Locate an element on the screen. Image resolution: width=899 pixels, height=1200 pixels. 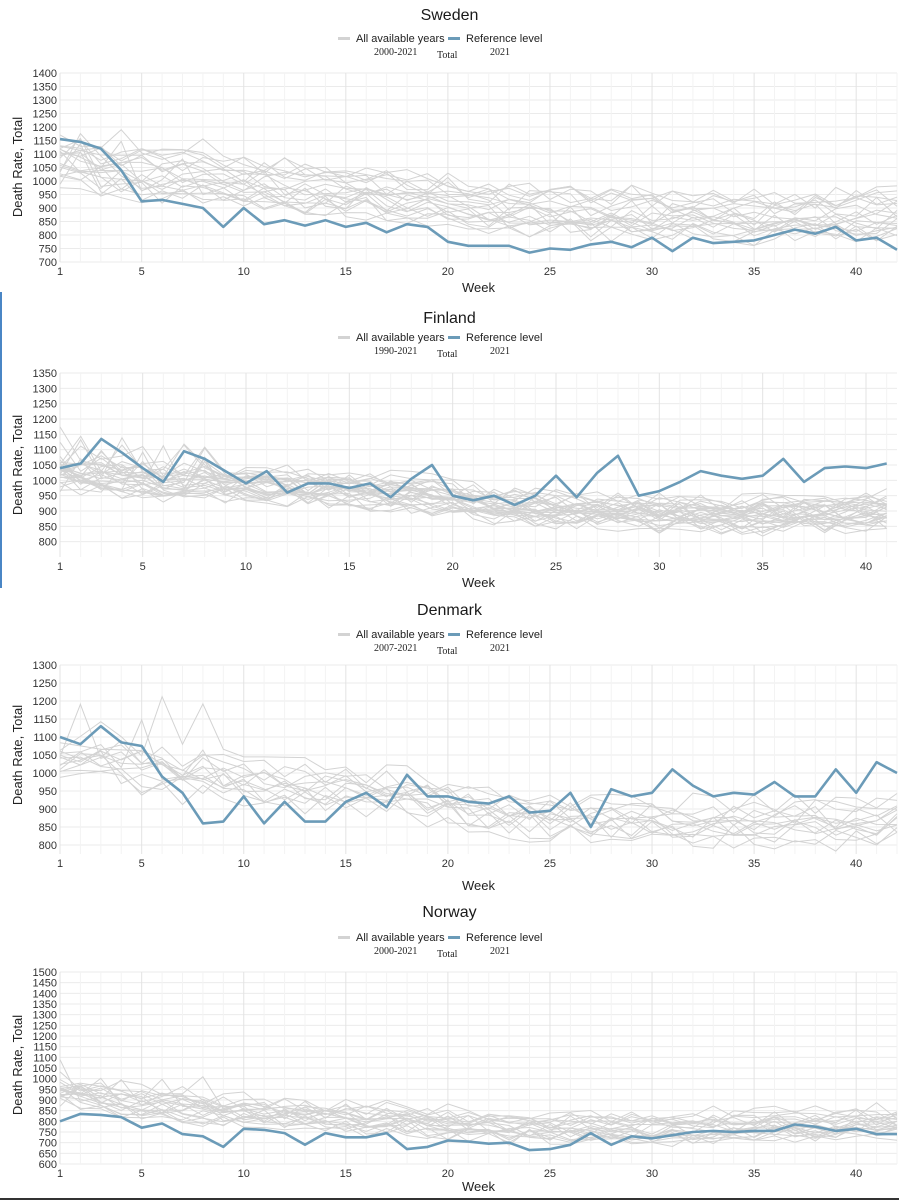
legend-years-range: 2007-2021 is located at coordinates (396, 648).